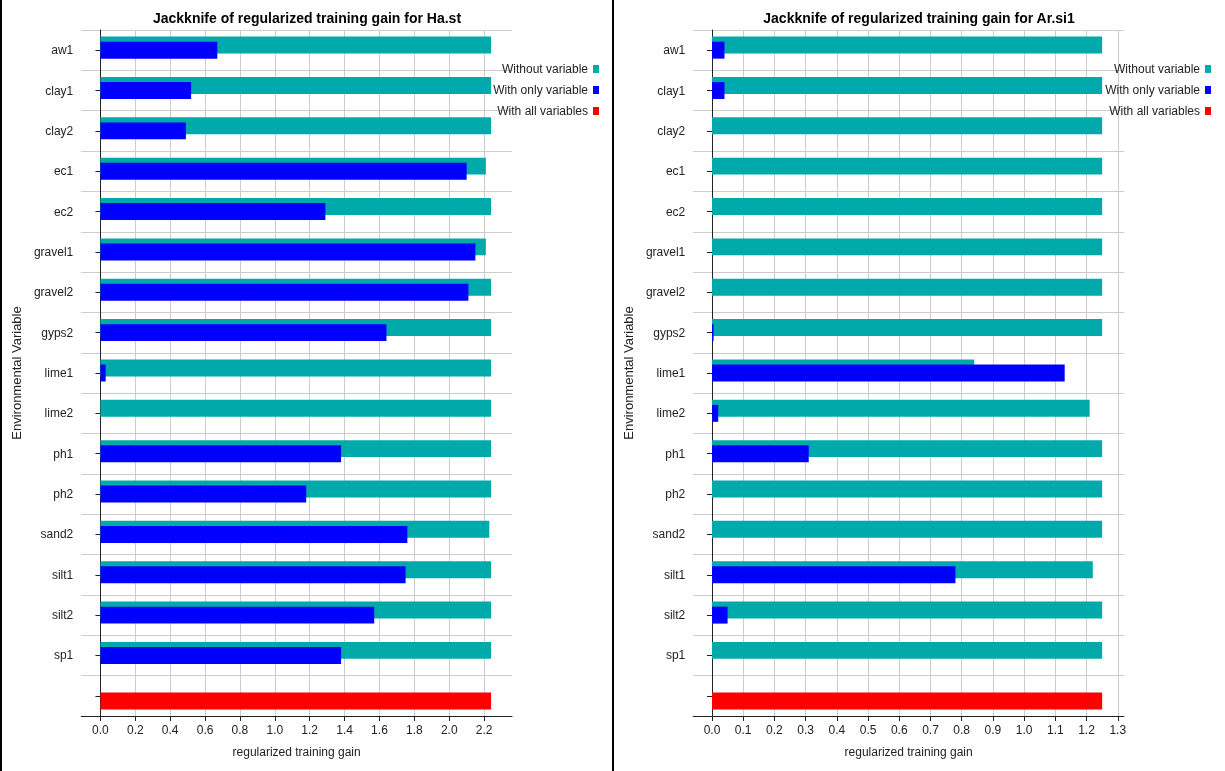  Describe the element at coordinates (307, 18) in the screenshot. I see `chart-title: Jackknife of regularized training gain for Ha.st` at that location.